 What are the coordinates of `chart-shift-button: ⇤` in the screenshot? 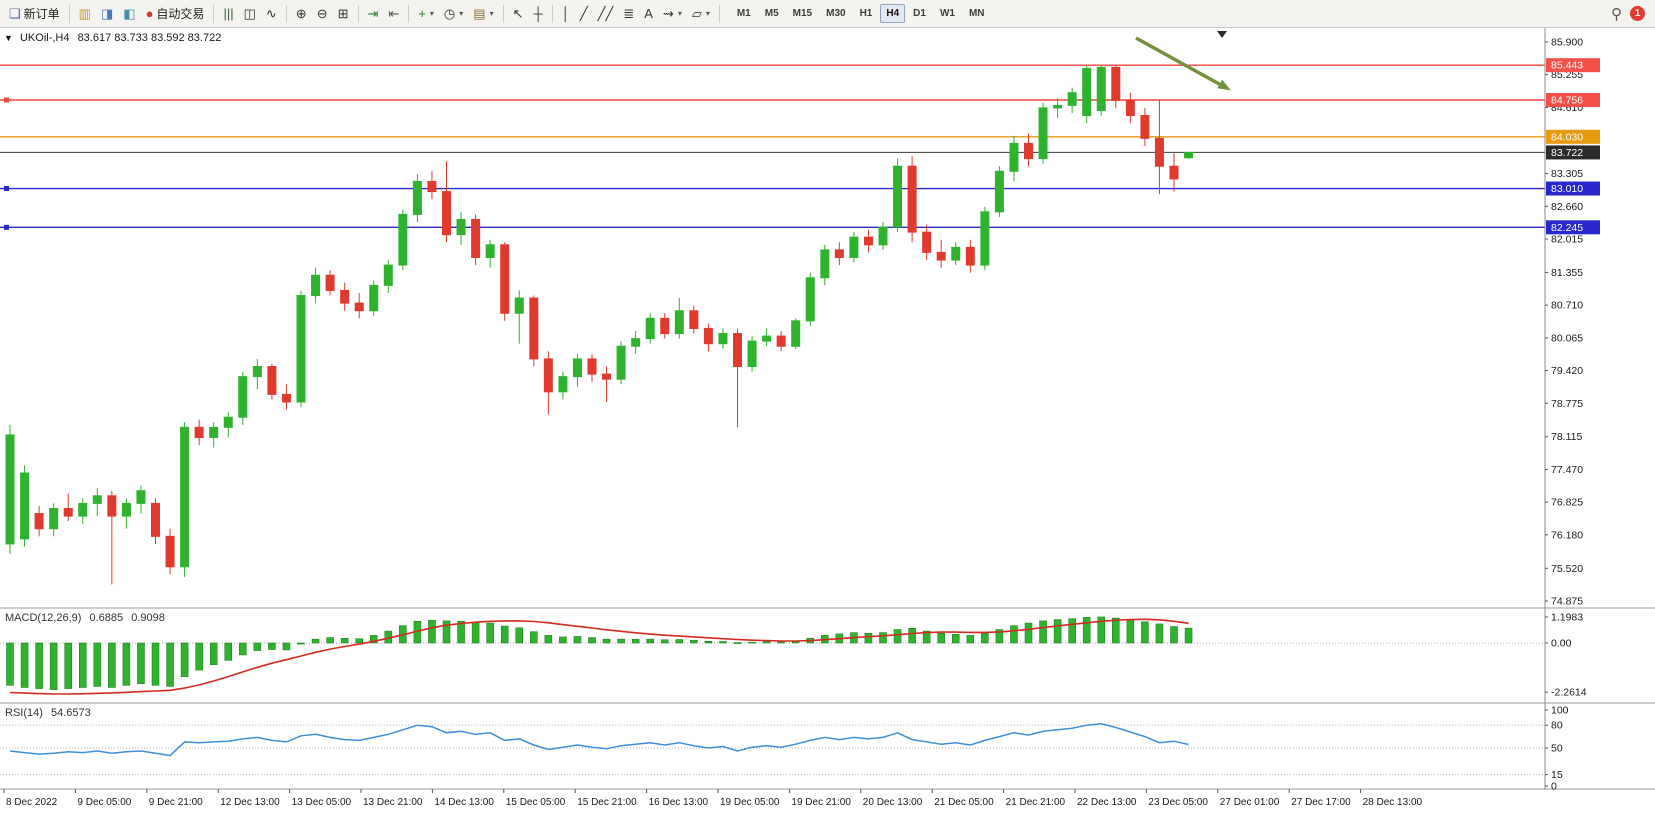 It's located at (393, 14).